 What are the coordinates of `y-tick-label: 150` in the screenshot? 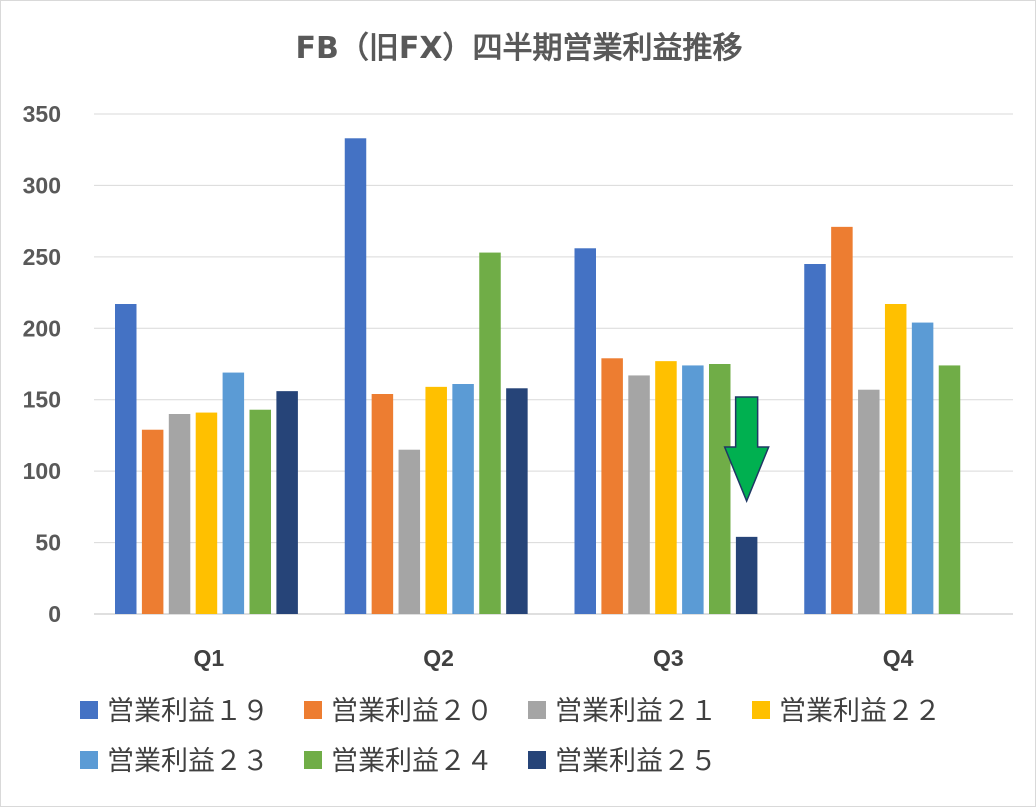 It's located at (42, 400).